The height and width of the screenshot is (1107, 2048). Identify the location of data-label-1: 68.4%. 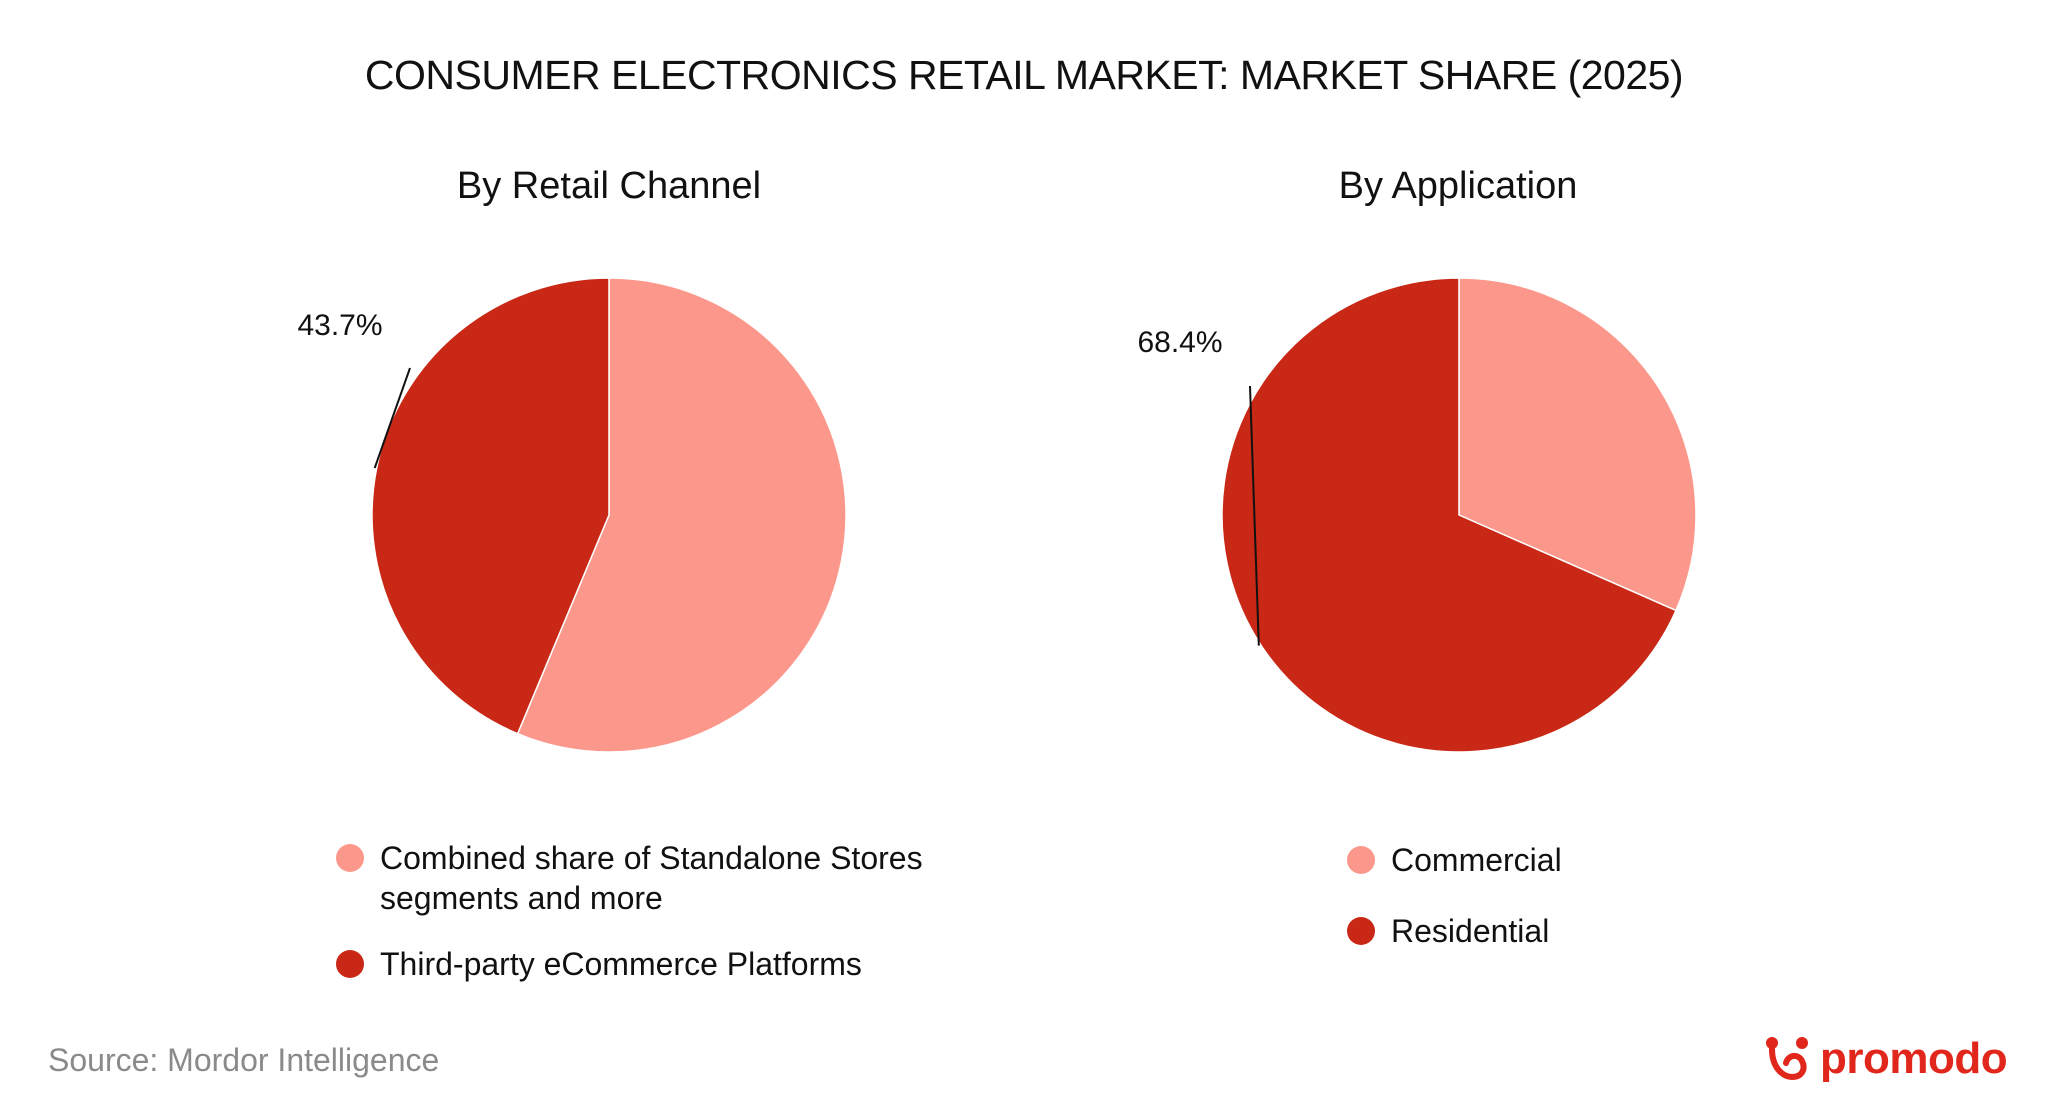
(1179, 342).